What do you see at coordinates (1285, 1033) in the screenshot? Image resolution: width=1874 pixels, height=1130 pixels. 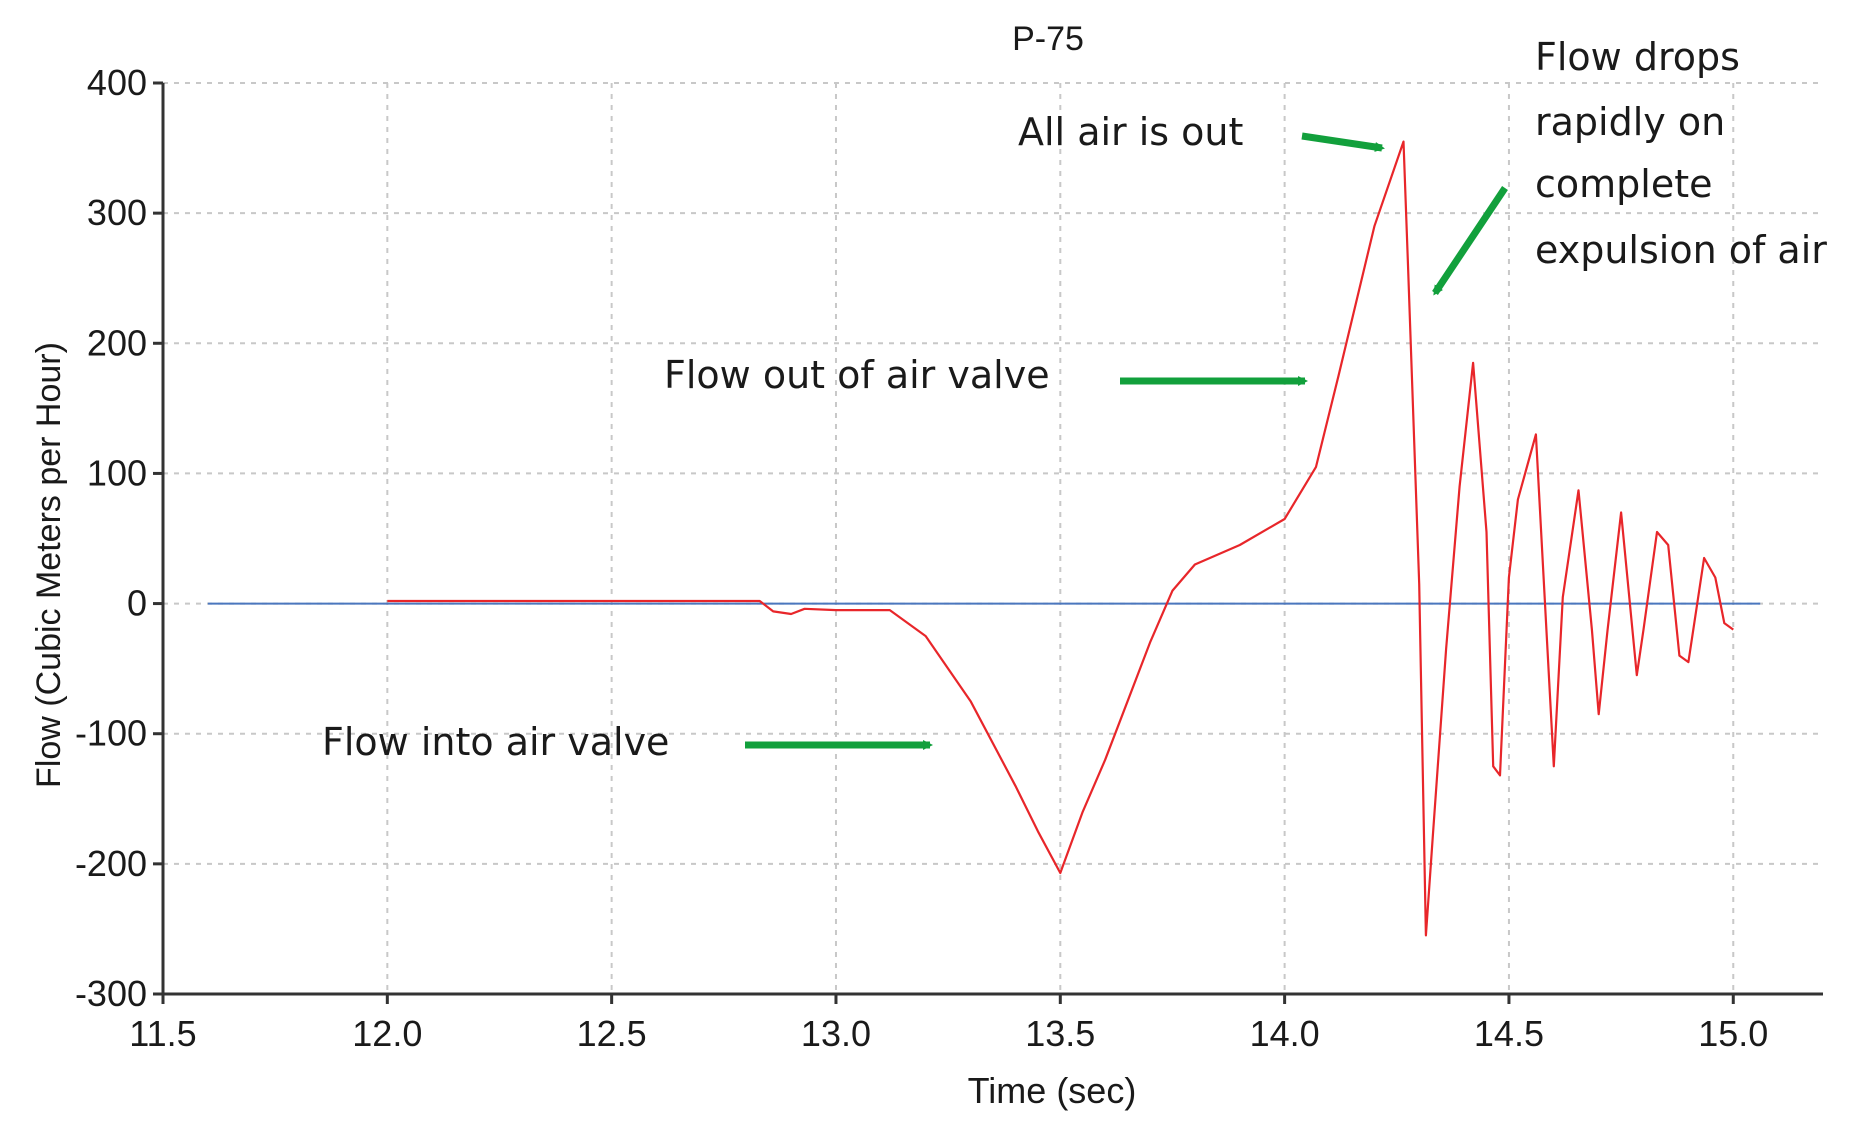 I see `x-tick-label: 14.0` at bounding box center [1285, 1033].